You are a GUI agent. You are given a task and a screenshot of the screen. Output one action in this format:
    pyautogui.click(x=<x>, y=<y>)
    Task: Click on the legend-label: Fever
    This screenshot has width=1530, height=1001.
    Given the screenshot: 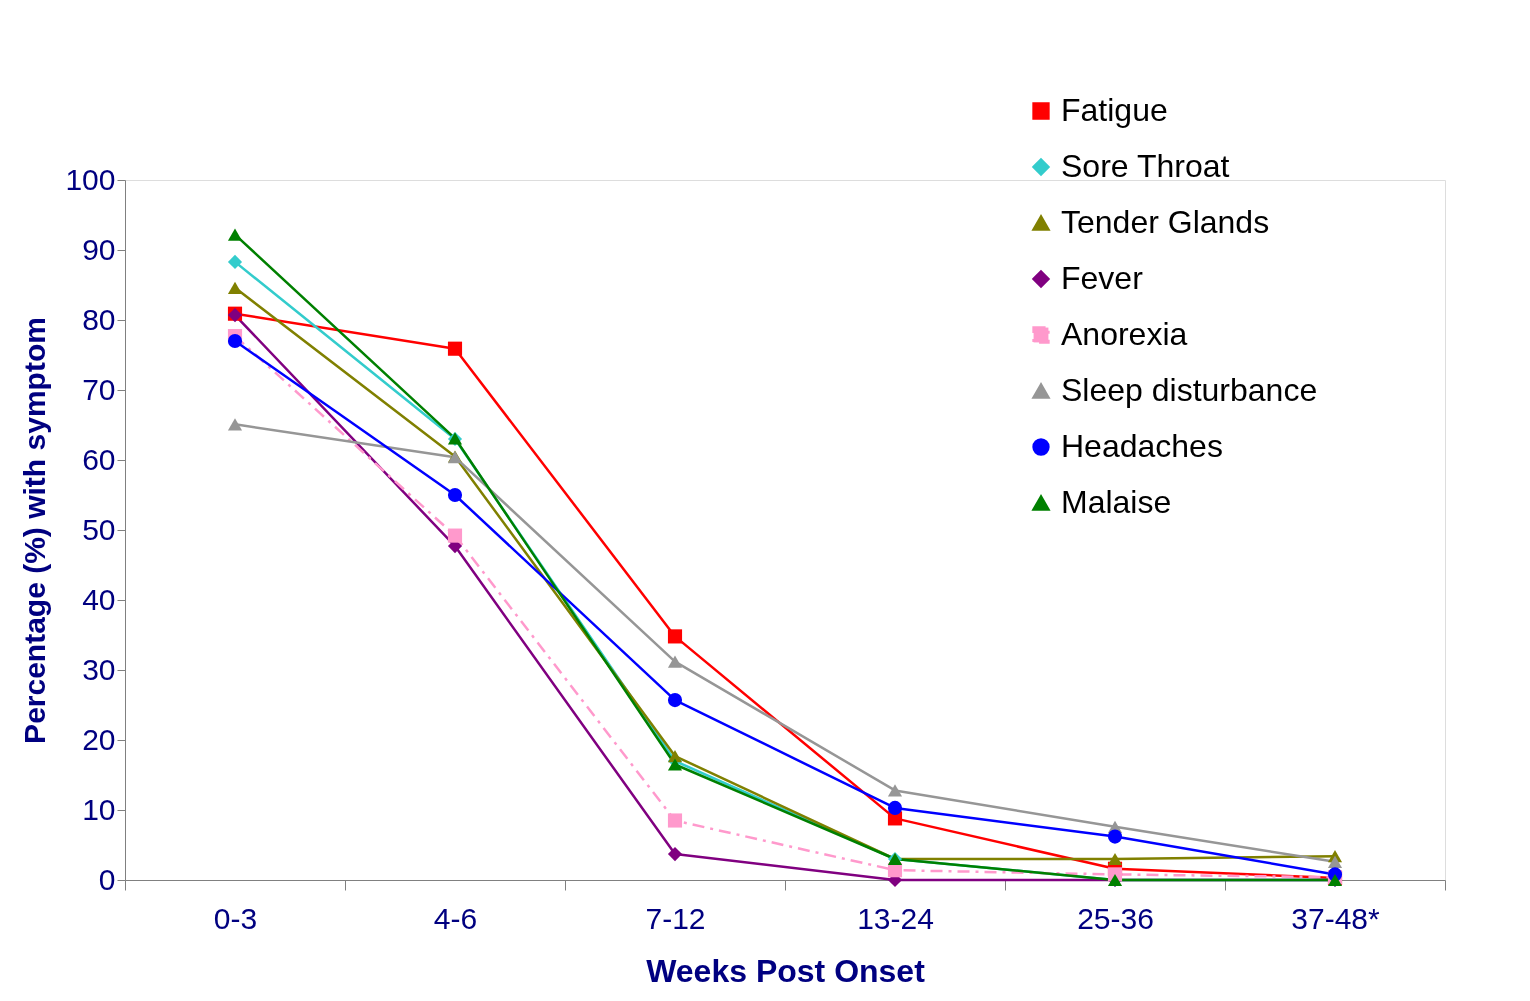 What is the action you would take?
    pyautogui.click(x=1102, y=278)
    